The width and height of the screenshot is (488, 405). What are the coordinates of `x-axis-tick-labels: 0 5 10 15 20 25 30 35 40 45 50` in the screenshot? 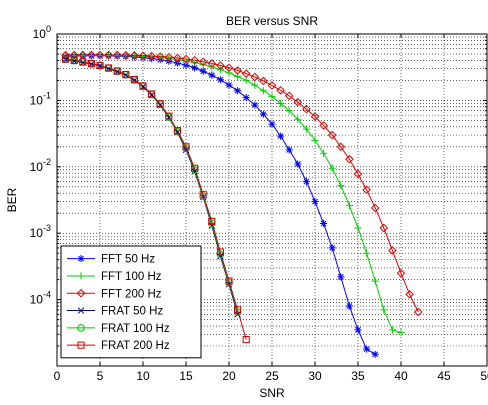 It's located at (271, 376).